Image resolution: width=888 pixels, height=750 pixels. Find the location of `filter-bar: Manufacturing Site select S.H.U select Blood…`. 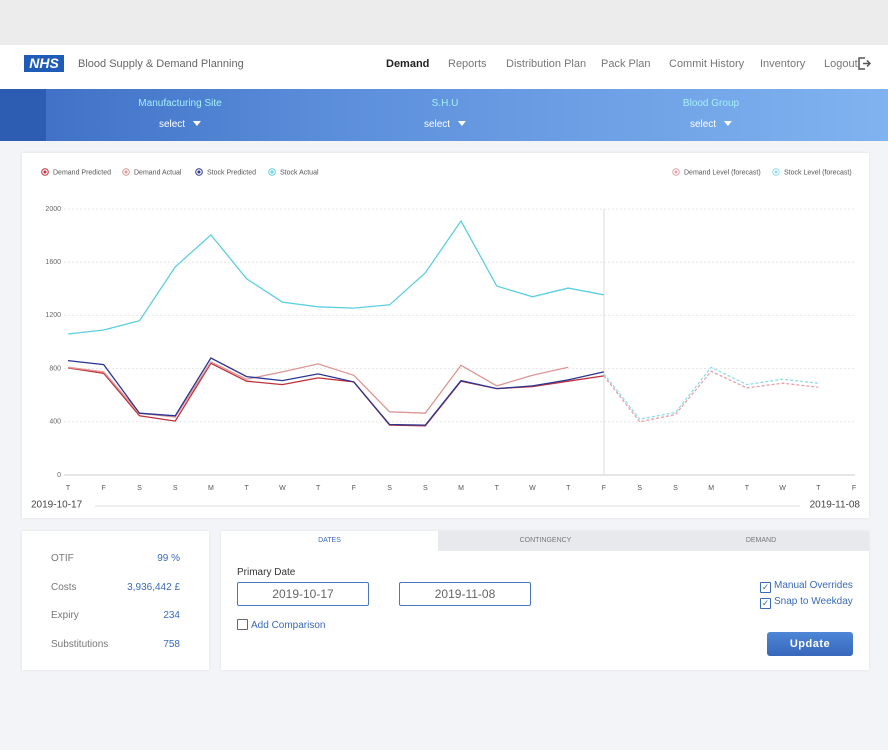

filter-bar: Manufacturing Site select S.H.U select Blood… is located at coordinates (444, 115).